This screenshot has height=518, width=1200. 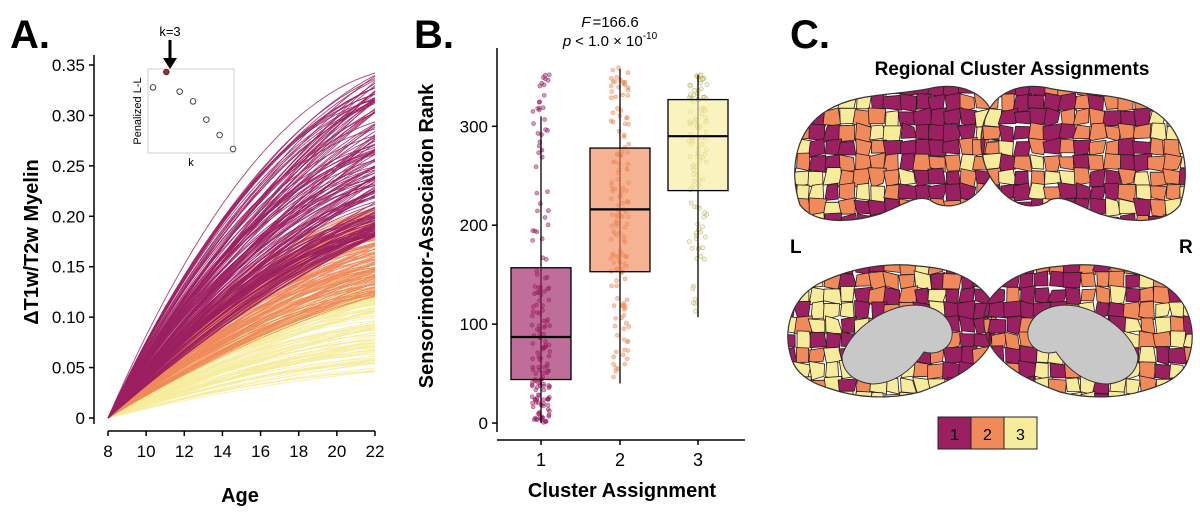 I want to click on y-tick-label: 300, so click(x=474, y=126).